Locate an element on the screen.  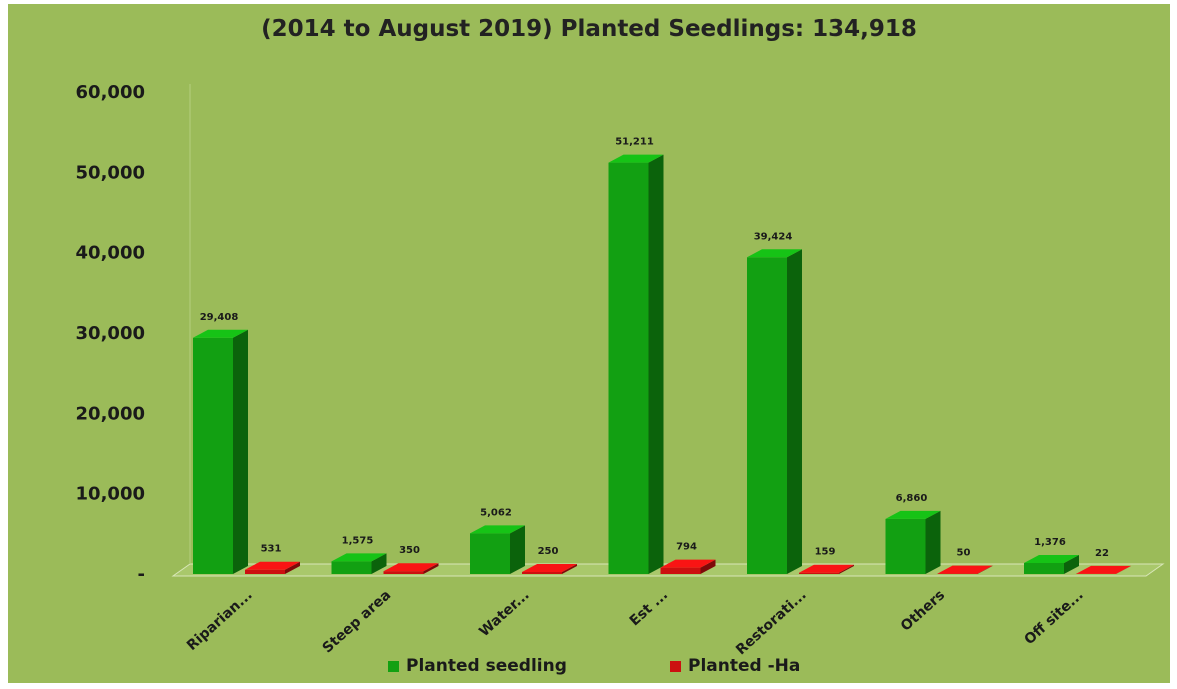
y-tick-label: - is located at coordinates (141, 574).